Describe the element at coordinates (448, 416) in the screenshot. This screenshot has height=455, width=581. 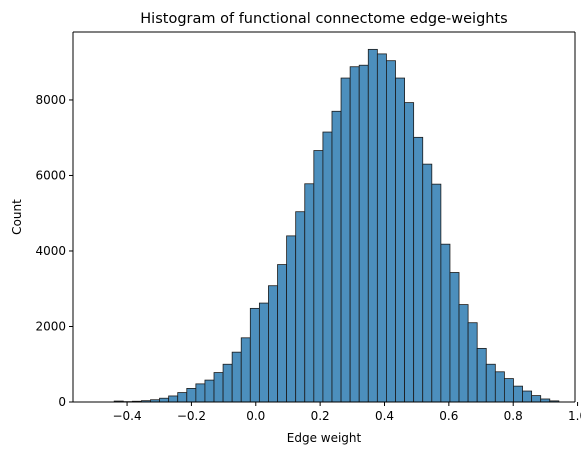
I see `x-tick-label: 0.6` at that location.